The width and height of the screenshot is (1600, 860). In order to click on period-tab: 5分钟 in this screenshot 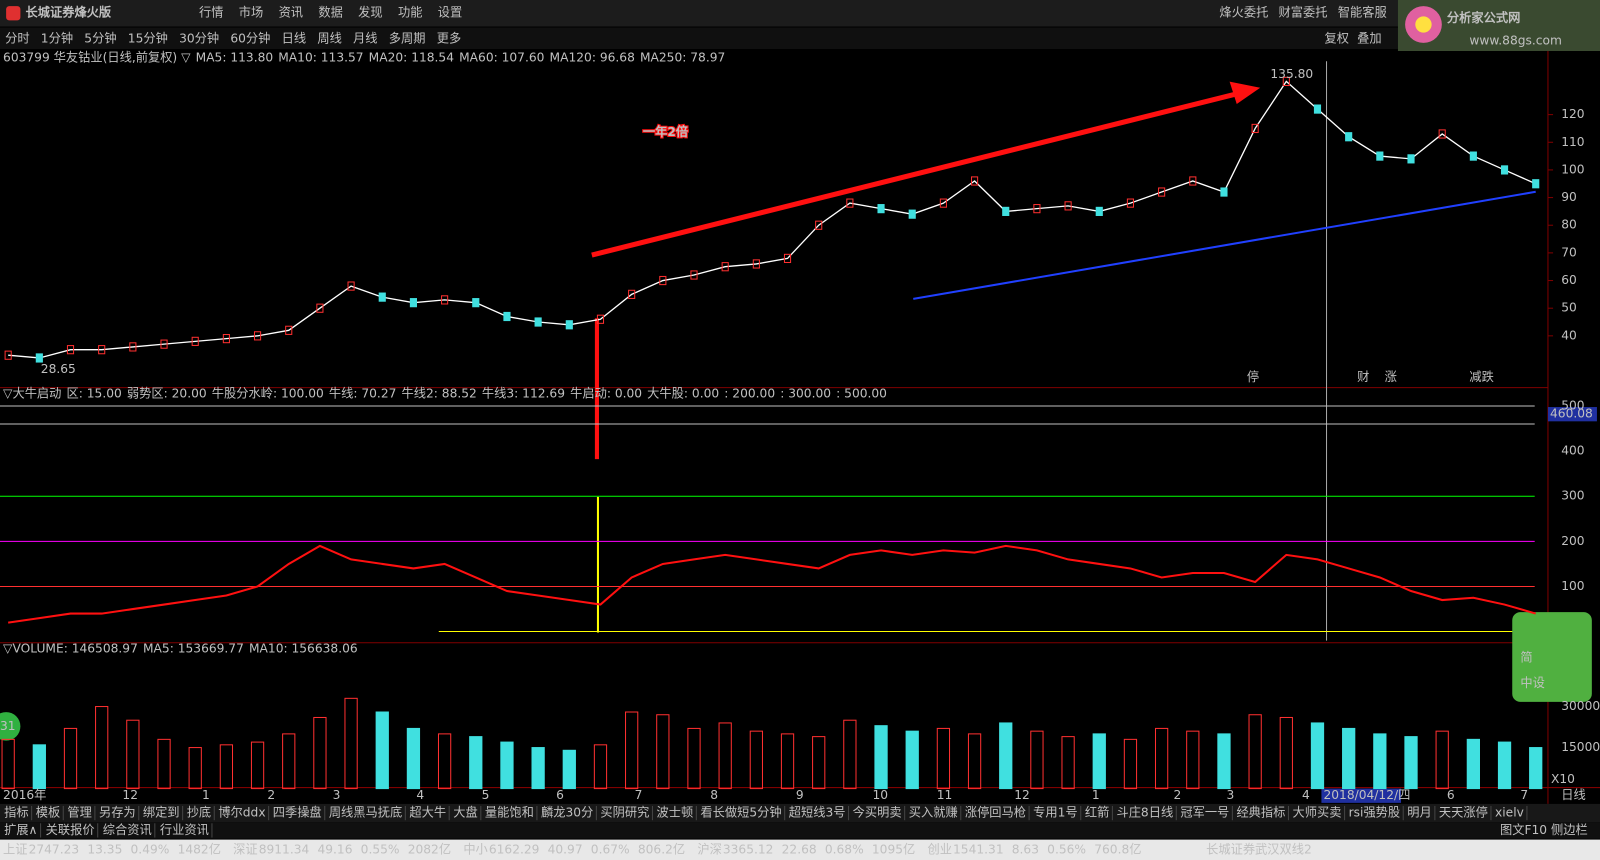, I will do `click(100, 37)`.